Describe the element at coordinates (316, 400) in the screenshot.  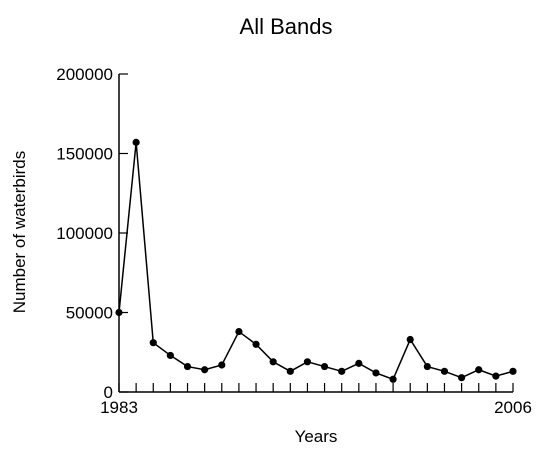
I see `x-ticks: 1983 2006` at that location.